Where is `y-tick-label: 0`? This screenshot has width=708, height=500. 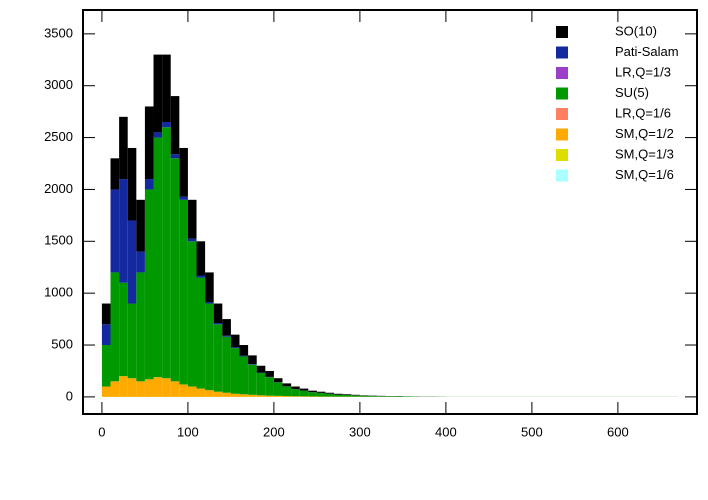
y-tick-label: 0 is located at coordinates (69, 395).